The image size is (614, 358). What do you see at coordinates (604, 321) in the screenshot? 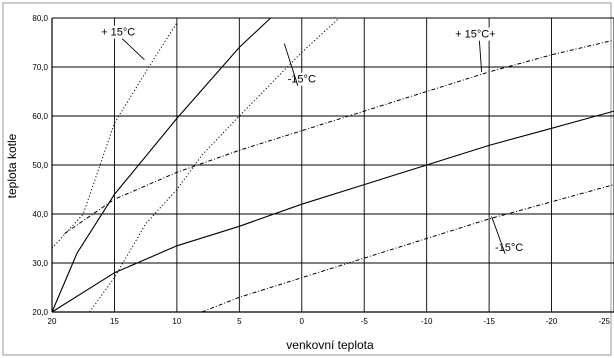
I see `x-tick-label: -25` at bounding box center [604, 321].